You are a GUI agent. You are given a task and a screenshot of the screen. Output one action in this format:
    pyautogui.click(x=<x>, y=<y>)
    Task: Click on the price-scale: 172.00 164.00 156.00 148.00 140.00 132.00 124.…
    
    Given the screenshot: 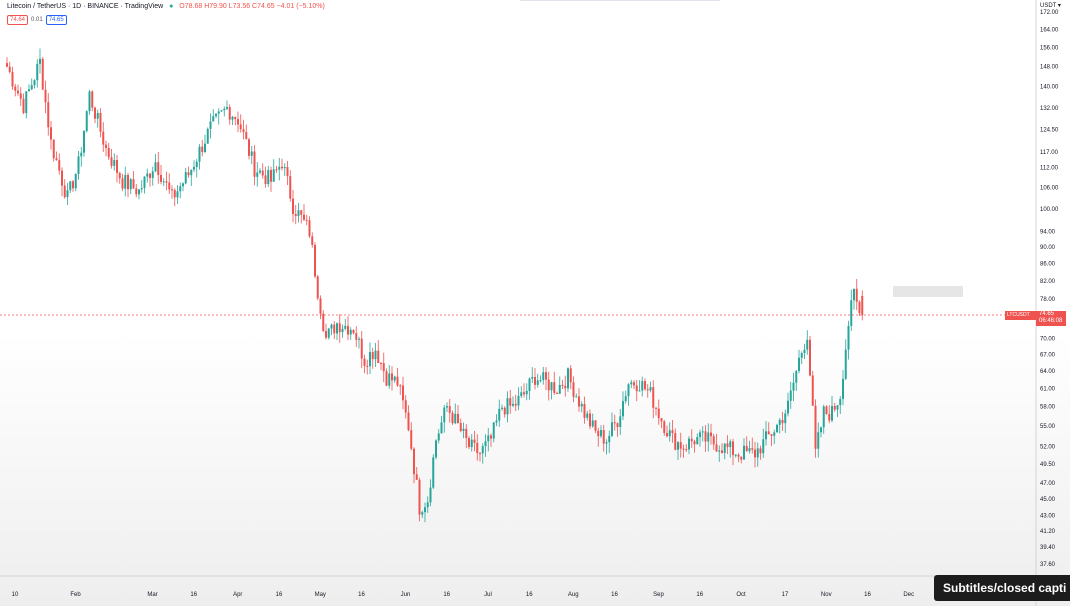 What is the action you would take?
    pyautogui.click(x=1049, y=289)
    